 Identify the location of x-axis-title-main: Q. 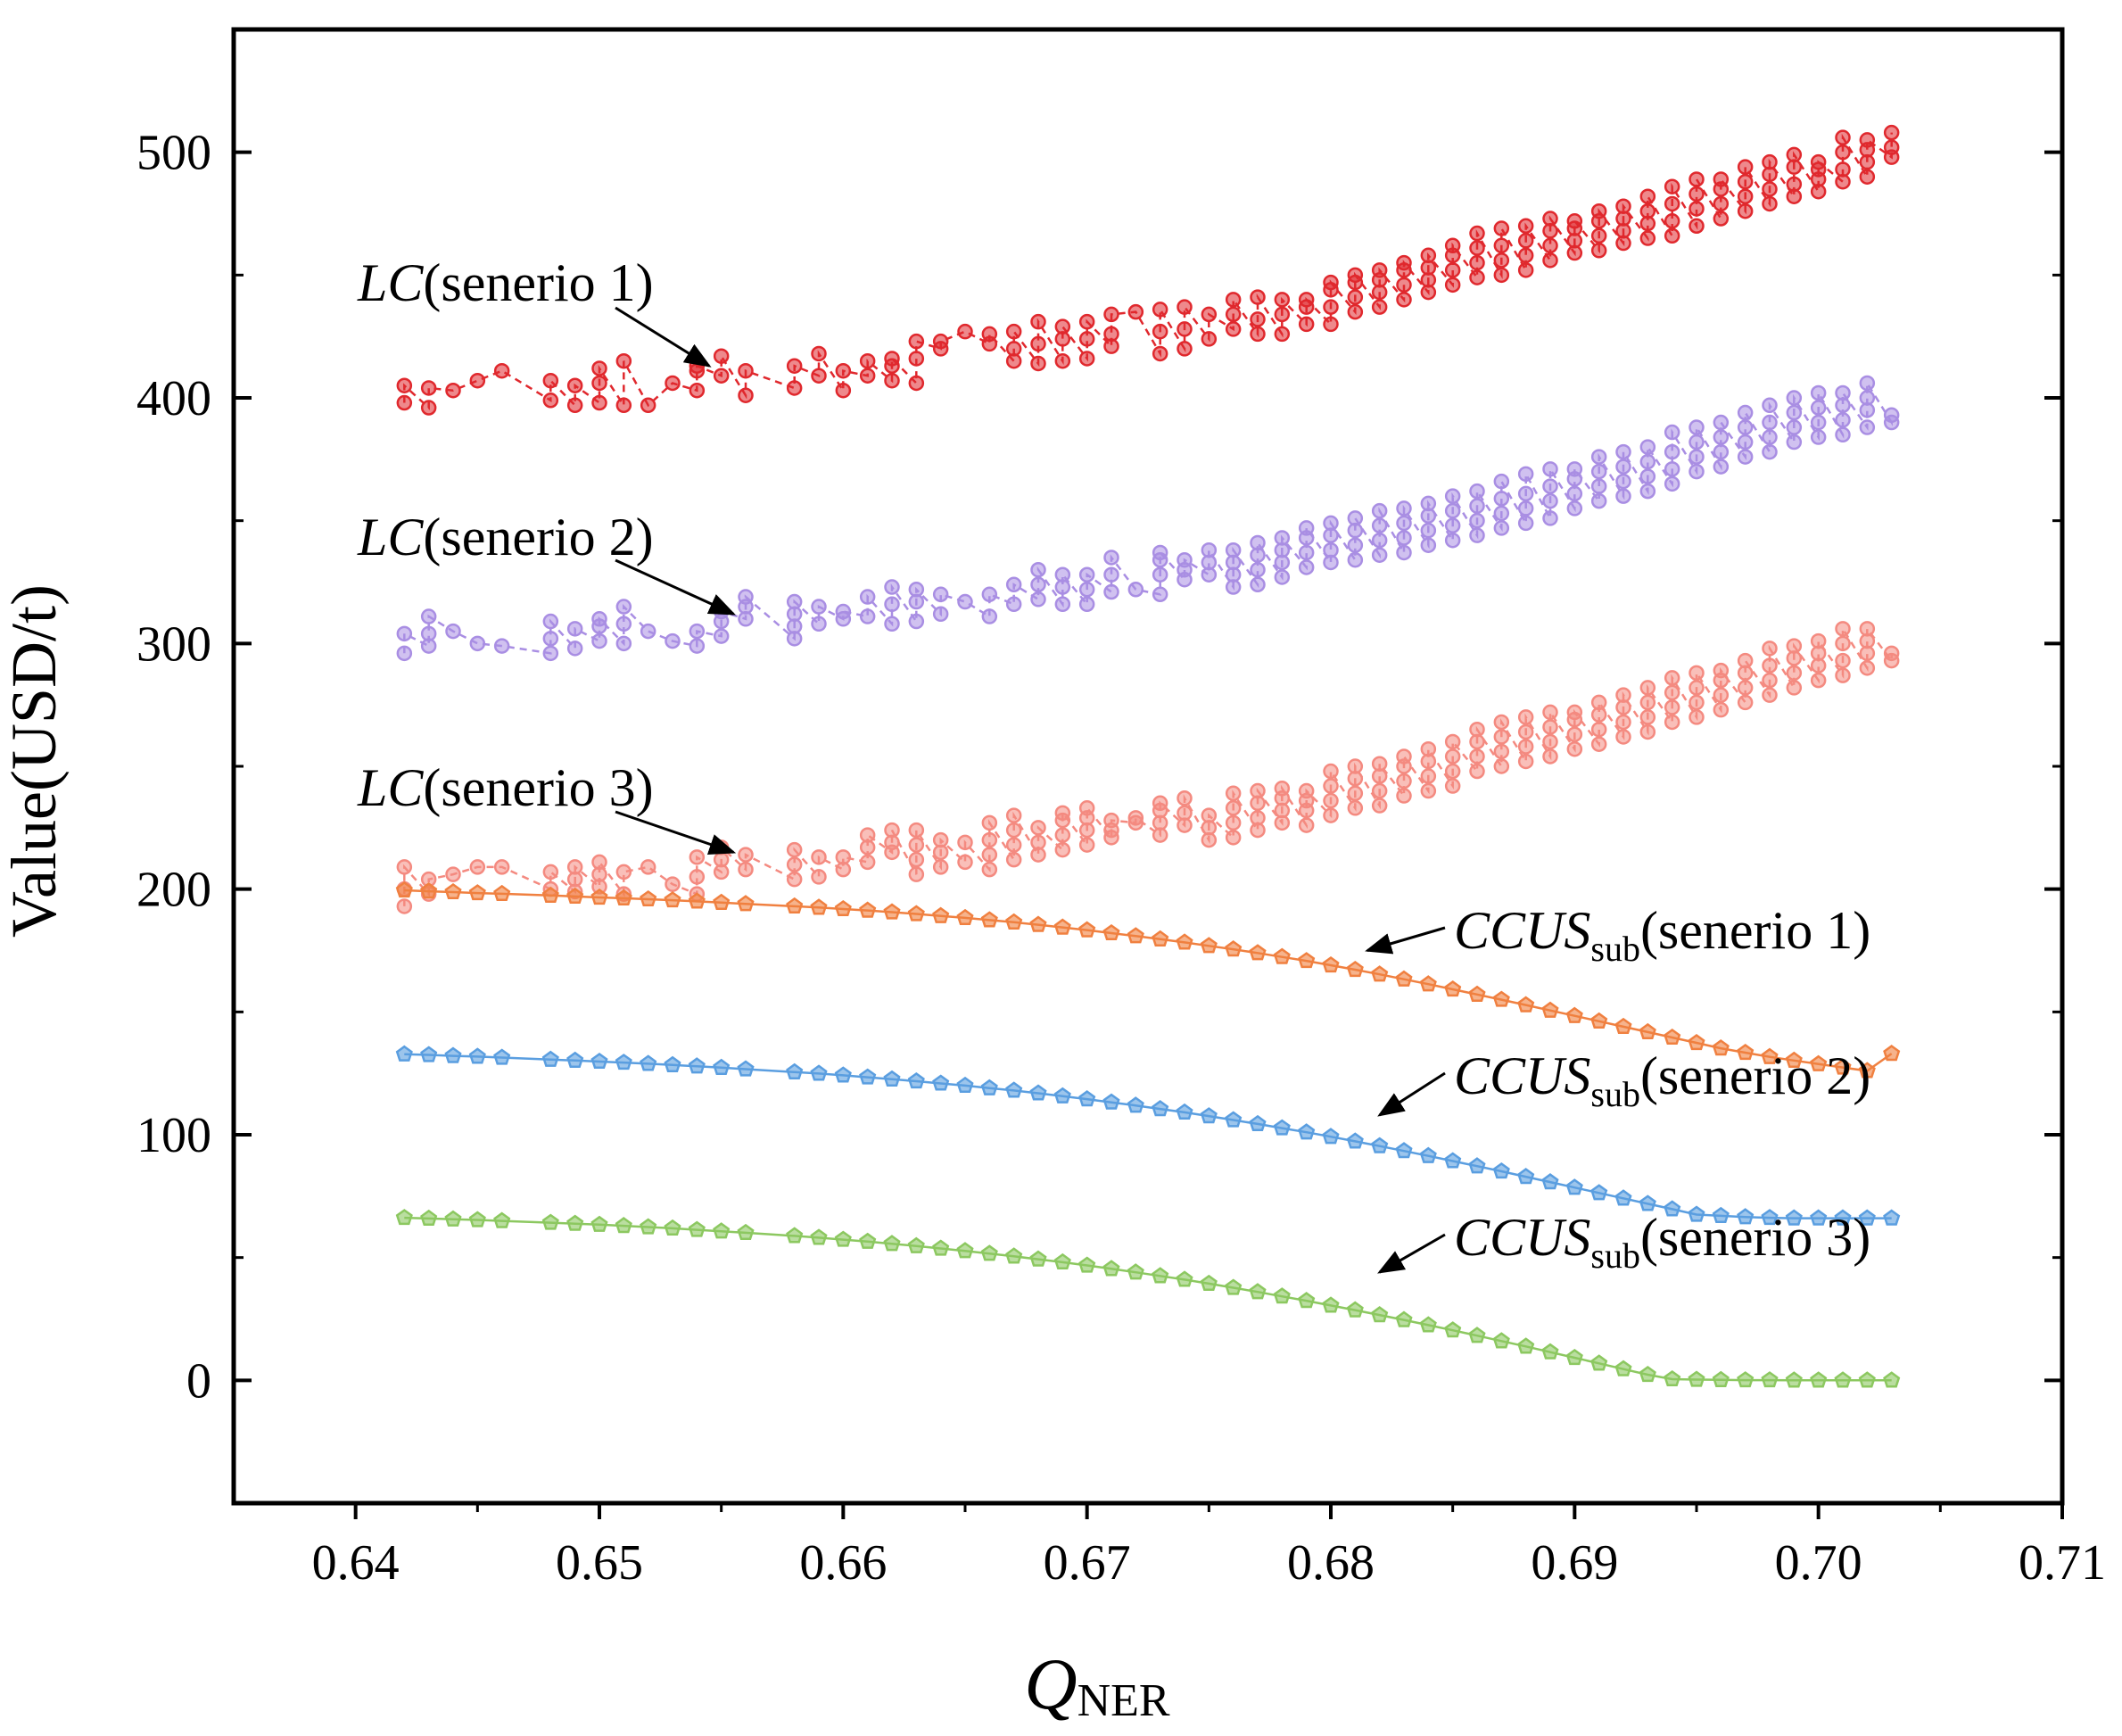
(1050, 1683).